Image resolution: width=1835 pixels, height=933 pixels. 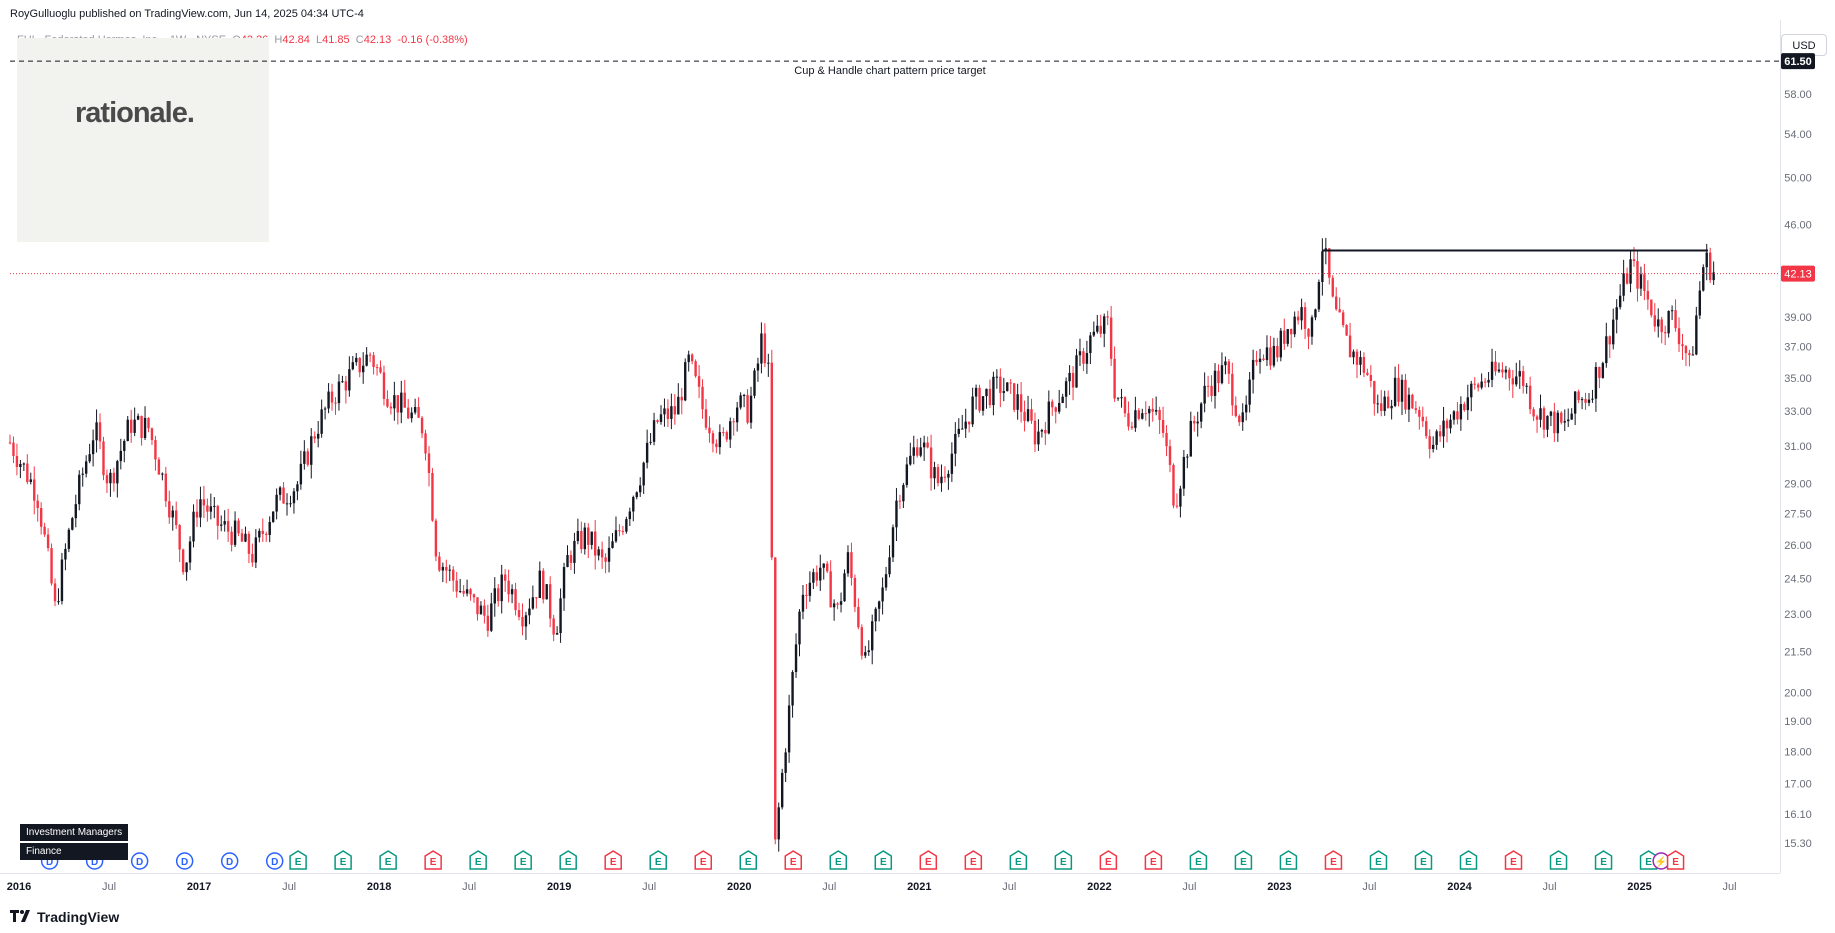 I want to click on currency-button: USD, so click(x=1804, y=45).